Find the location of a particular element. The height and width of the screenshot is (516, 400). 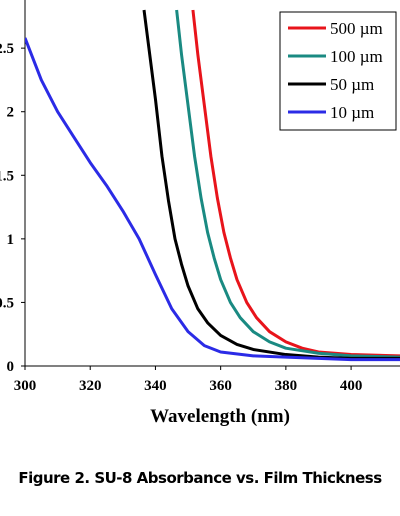

legend-label: 10 µm is located at coordinates (352, 112).